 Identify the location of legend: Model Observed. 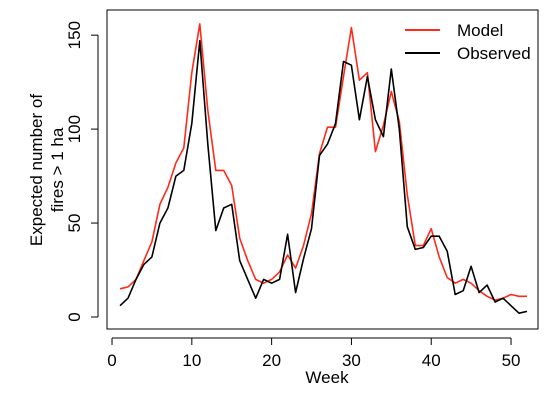
(468, 42).